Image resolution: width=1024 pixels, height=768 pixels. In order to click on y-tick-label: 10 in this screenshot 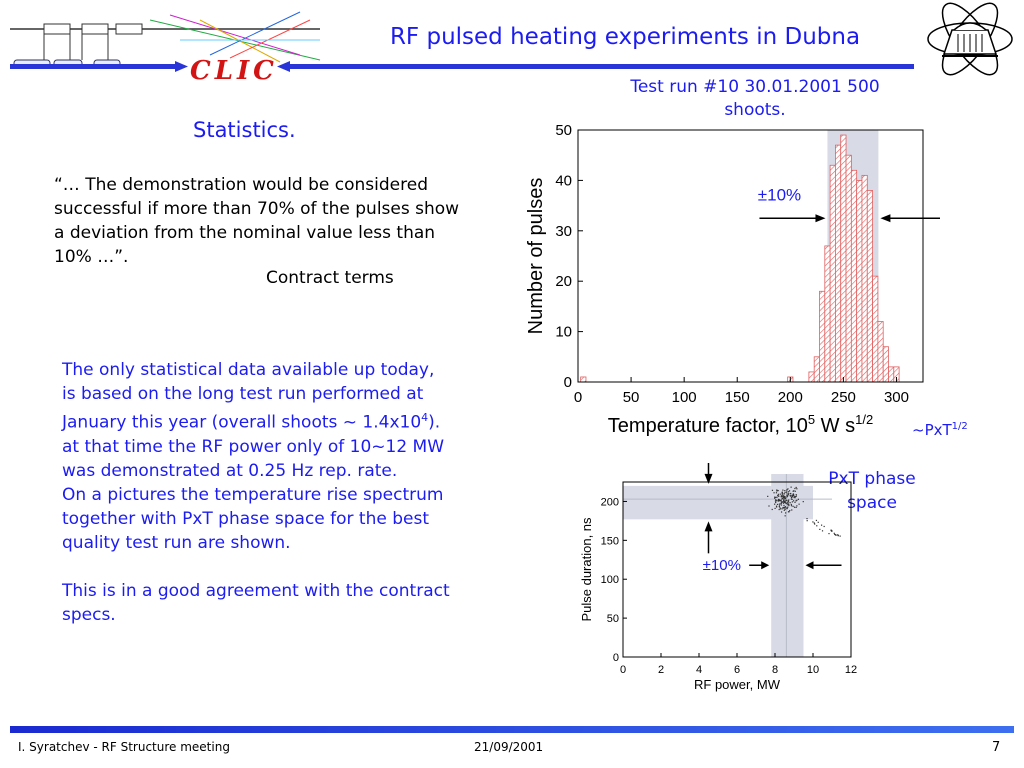, I will do `click(563, 332)`.